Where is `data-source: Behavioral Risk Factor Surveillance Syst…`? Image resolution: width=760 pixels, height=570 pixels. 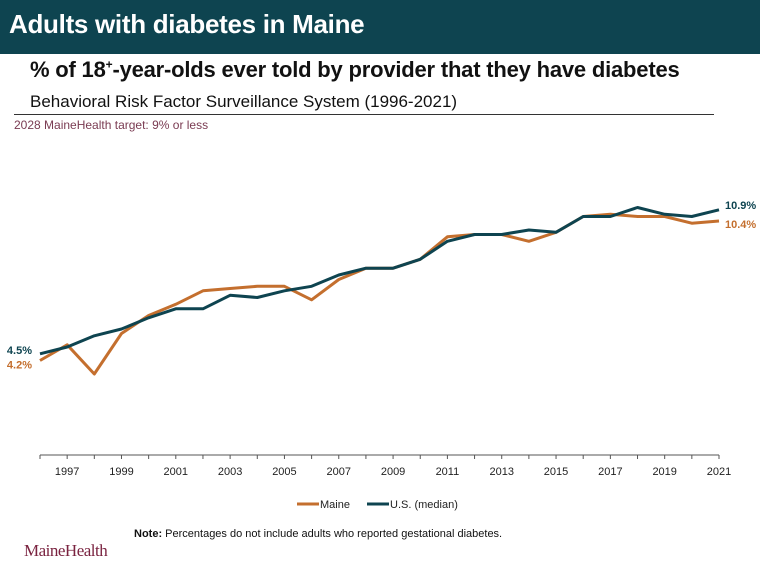 data-source: Behavioral Risk Factor Surveillance Syst… is located at coordinates (244, 101).